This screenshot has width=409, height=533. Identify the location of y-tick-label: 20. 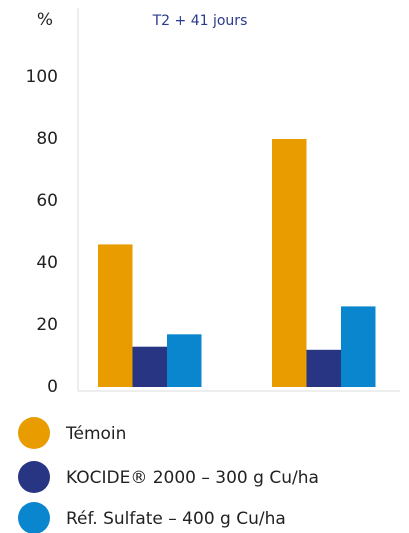
(47, 325).